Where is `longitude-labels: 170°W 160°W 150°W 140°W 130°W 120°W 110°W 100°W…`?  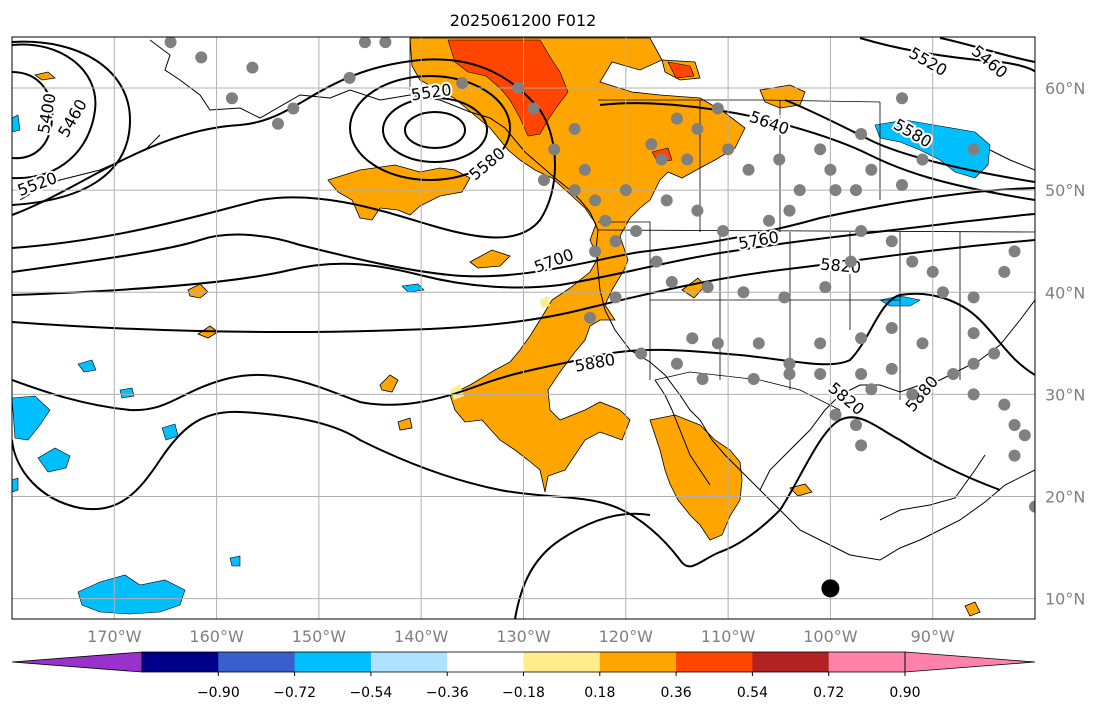 longitude-labels: 170°W 160°W 150°W 140°W 130°W 120°W 110°W 100°W… is located at coordinates (521, 636).